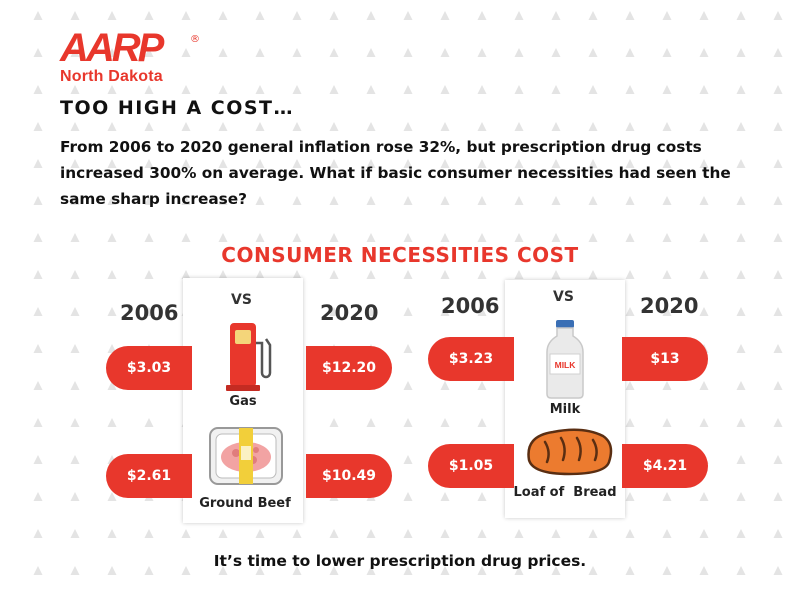 Image resolution: width=800 pixels, height=600 pixels. I want to click on gas-price-2006: $3.03, so click(149, 368).